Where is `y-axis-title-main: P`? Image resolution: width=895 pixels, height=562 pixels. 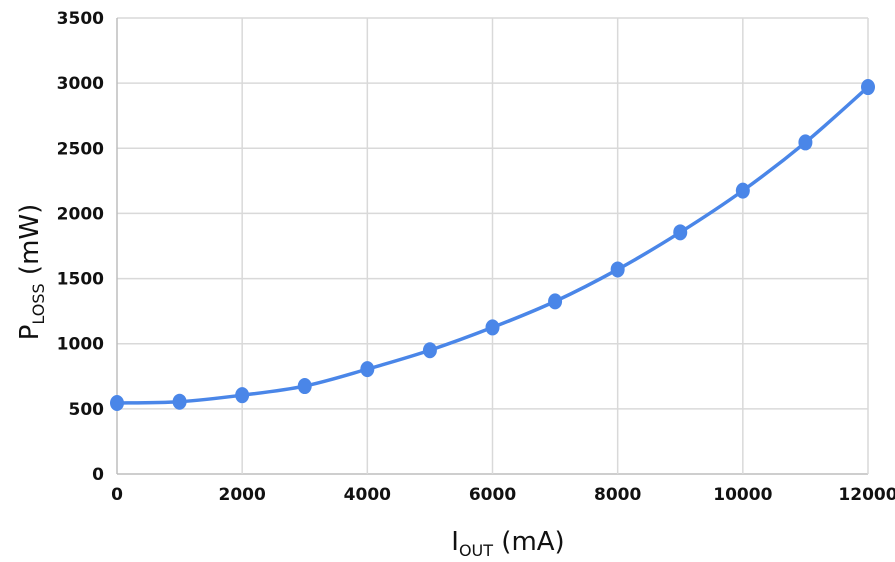 y-axis-title-main: P is located at coordinates (30, 333).